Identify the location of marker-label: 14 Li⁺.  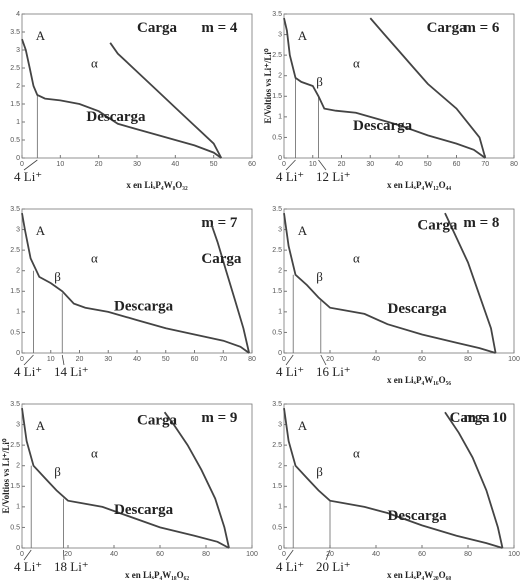
(71, 371).